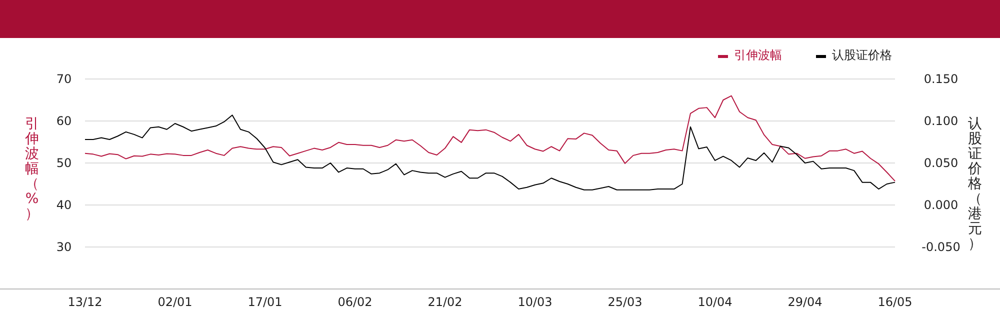 The image size is (1000, 324). Describe the element at coordinates (64, 205) in the screenshot. I see `y-tick-label: 40` at that location.